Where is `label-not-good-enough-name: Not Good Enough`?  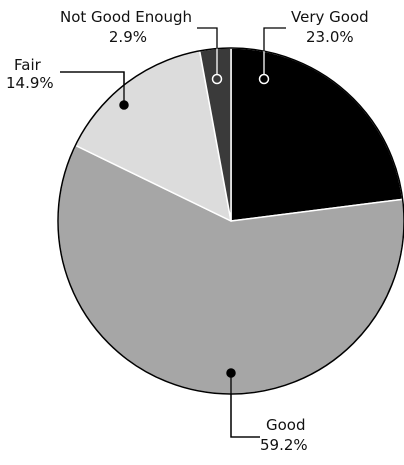 label-not-good-enough-name: Not Good Enough is located at coordinates (126, 17).